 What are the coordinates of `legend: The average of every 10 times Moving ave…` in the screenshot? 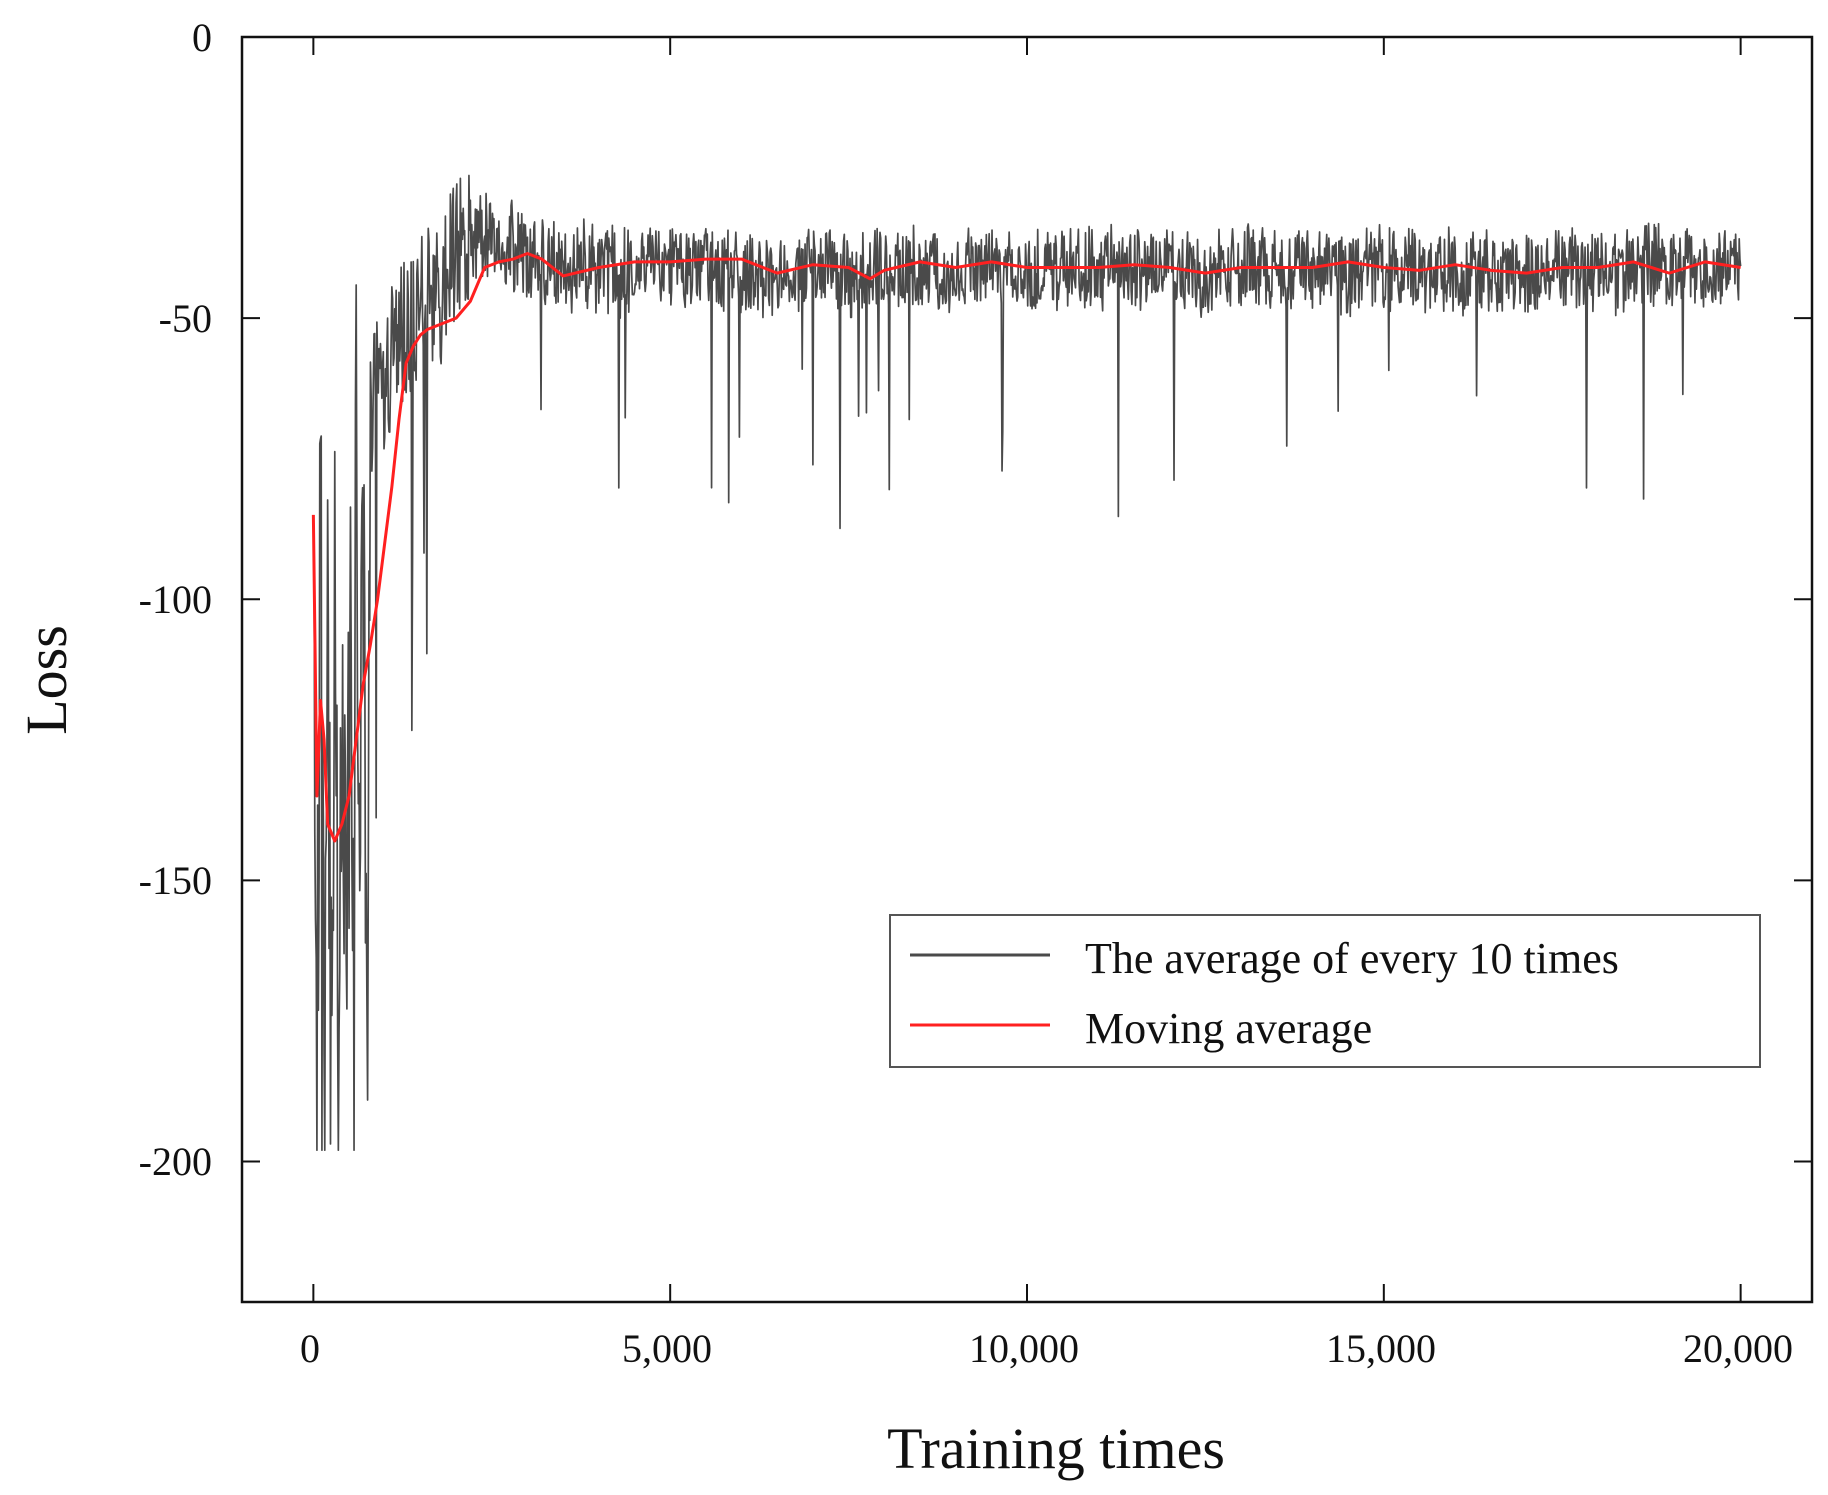 It's located at (1325, 991).